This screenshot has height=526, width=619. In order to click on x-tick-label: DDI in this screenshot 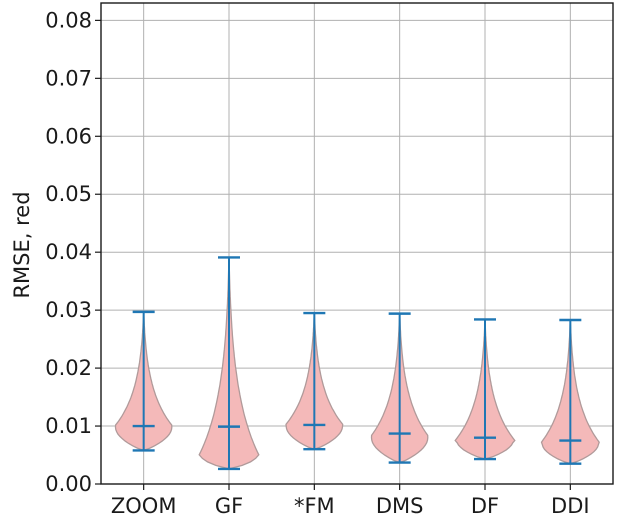, I will do `click(570, 506)`.